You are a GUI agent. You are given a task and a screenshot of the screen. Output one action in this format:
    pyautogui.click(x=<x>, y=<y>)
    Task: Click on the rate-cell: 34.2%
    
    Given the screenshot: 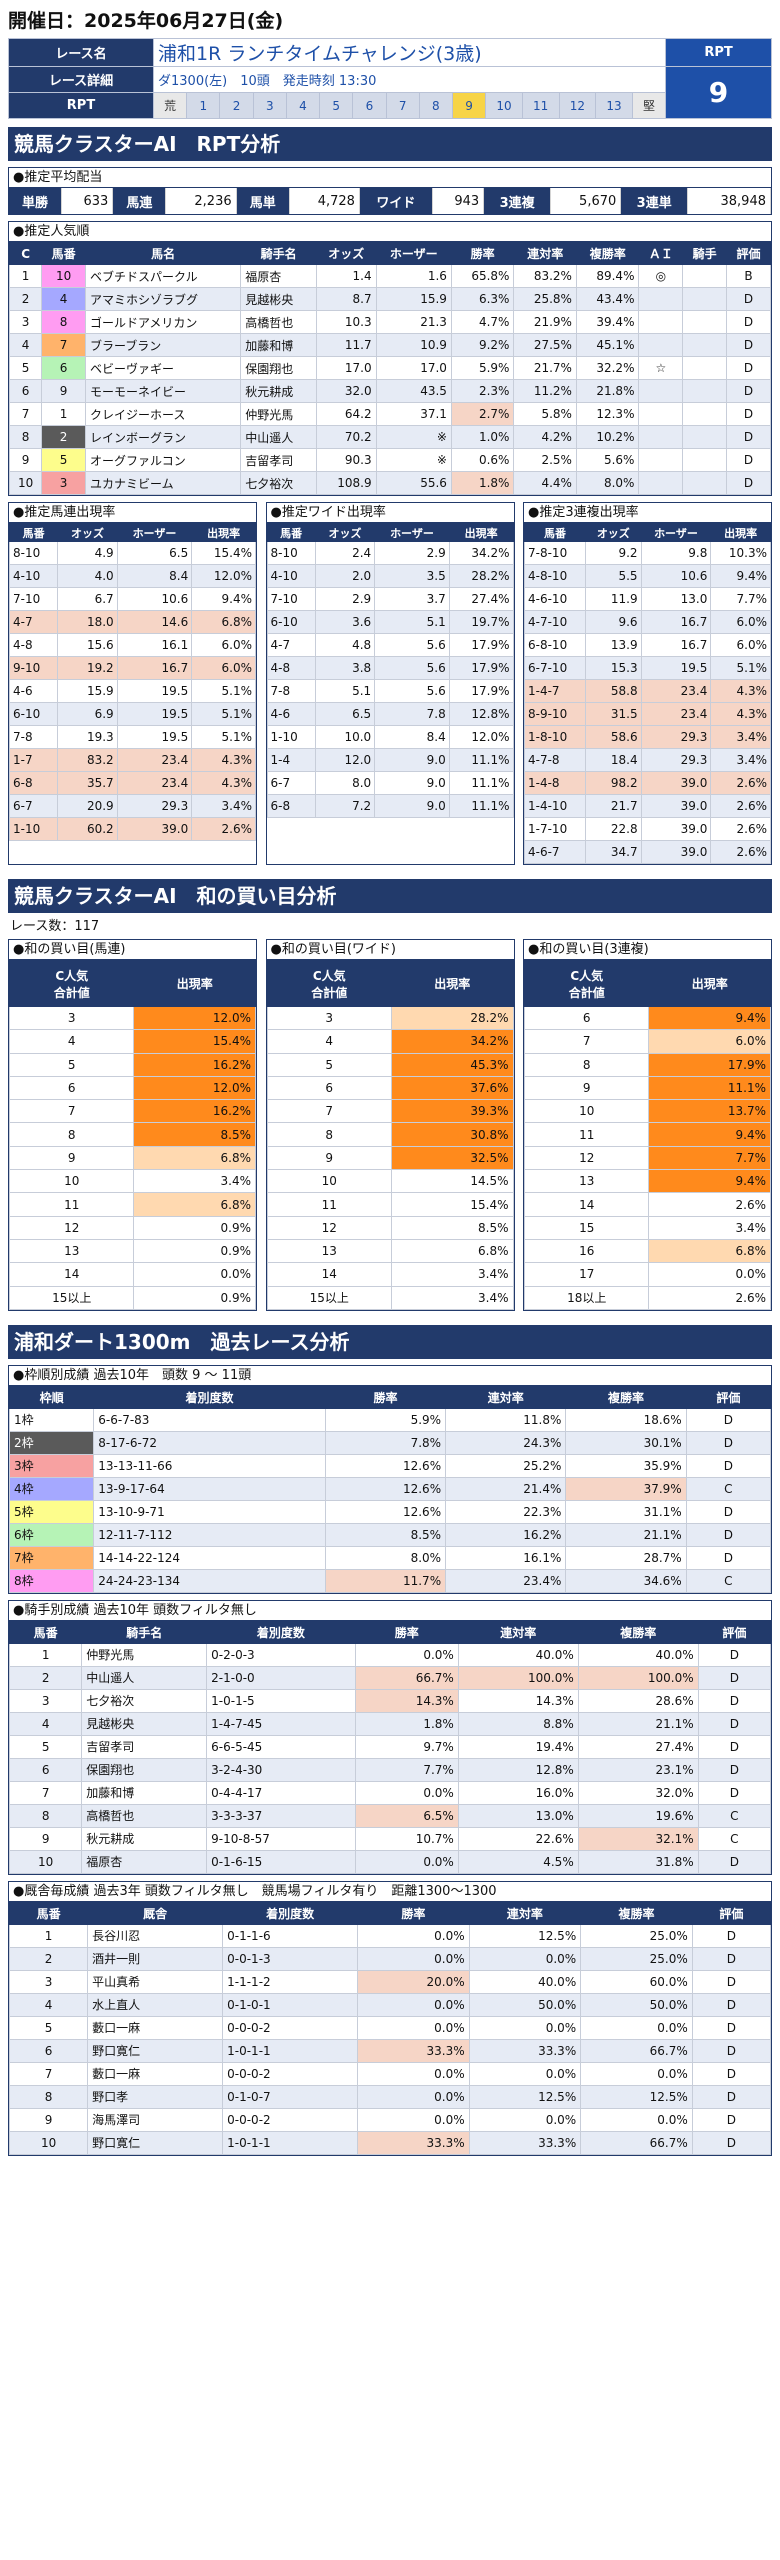 What is the action you would take?
    pyautogui.click(x=481, y=553)
    